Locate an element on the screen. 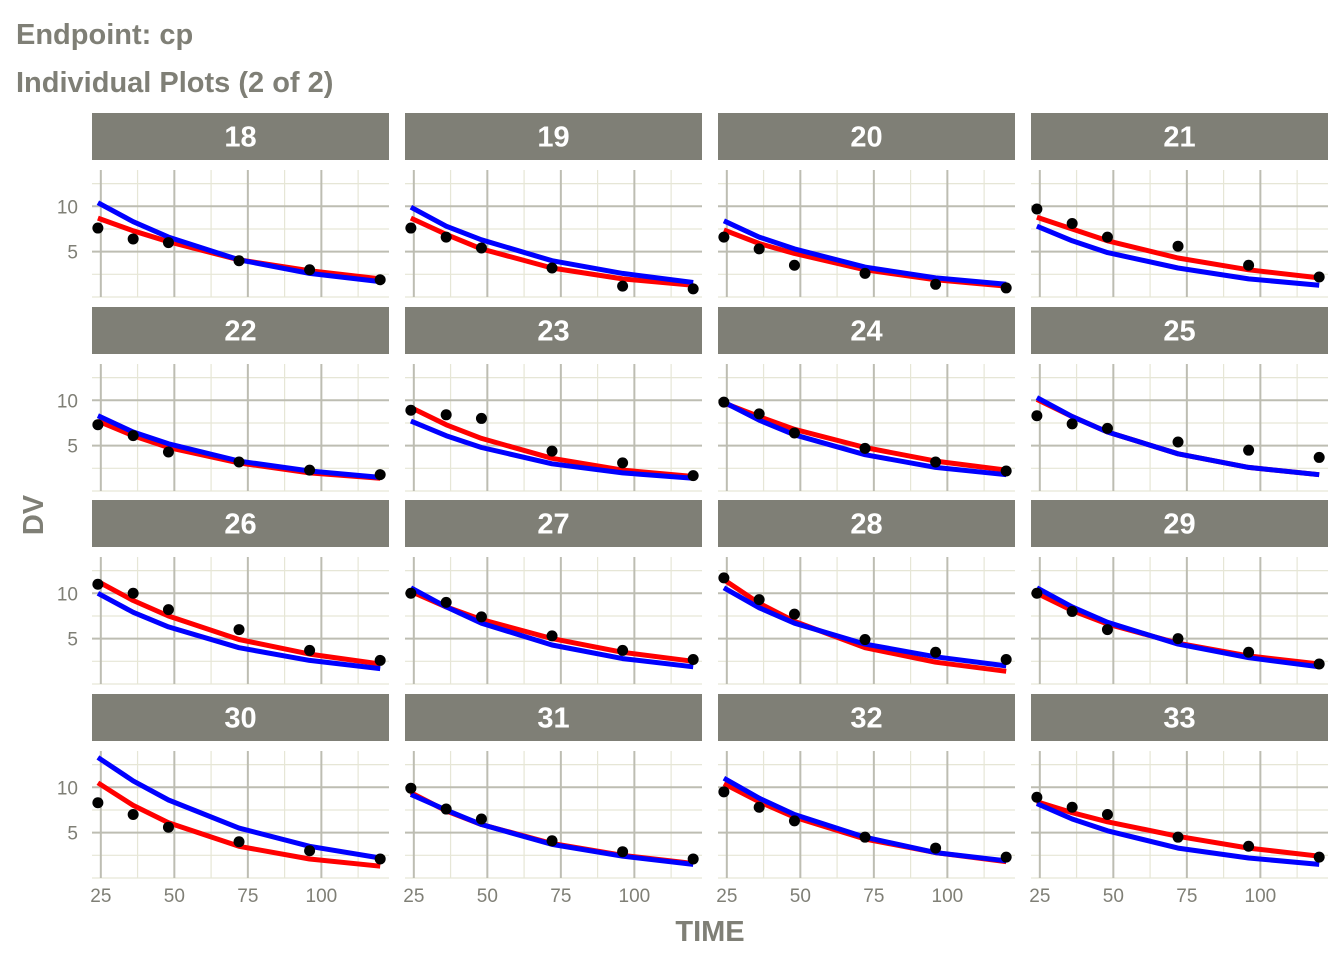 The height and width of the screenshot is (960, 1344). x-axis-ticks: 25 50 75 100 25 50 75 100 25 50 75 100 25 50 75 100 is located at coordinates (683, 896).